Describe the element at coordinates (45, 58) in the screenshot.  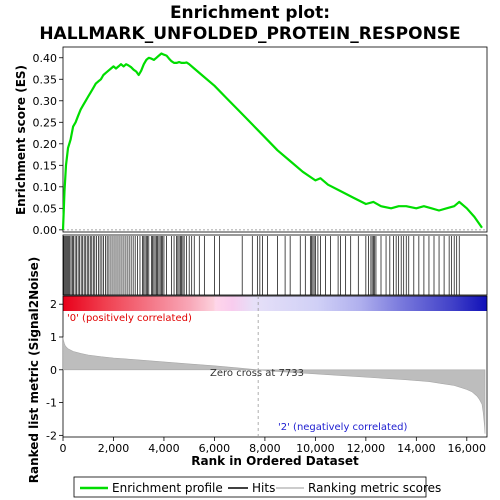
I see `es-y-tick-label: 0.40` at that location.